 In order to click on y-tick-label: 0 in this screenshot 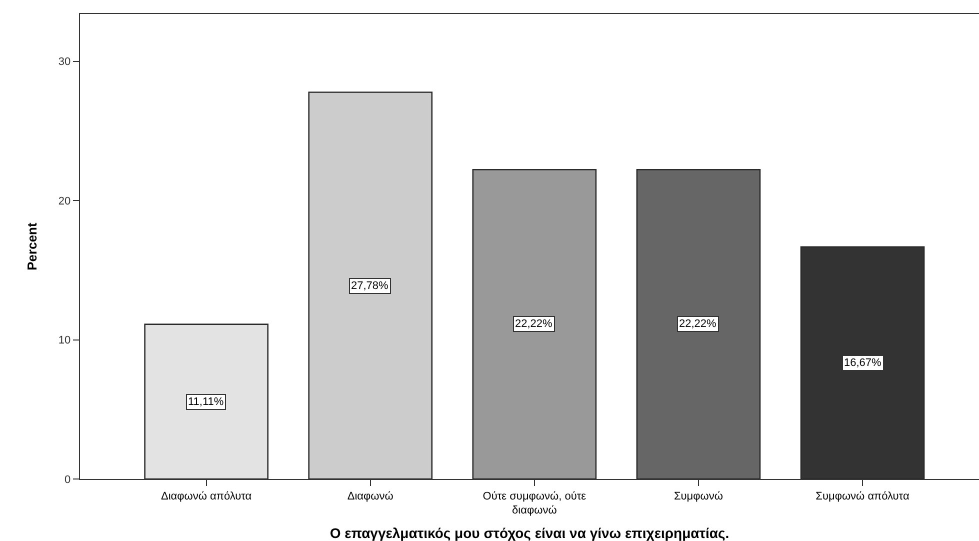, I will do `click(67, 480)`.